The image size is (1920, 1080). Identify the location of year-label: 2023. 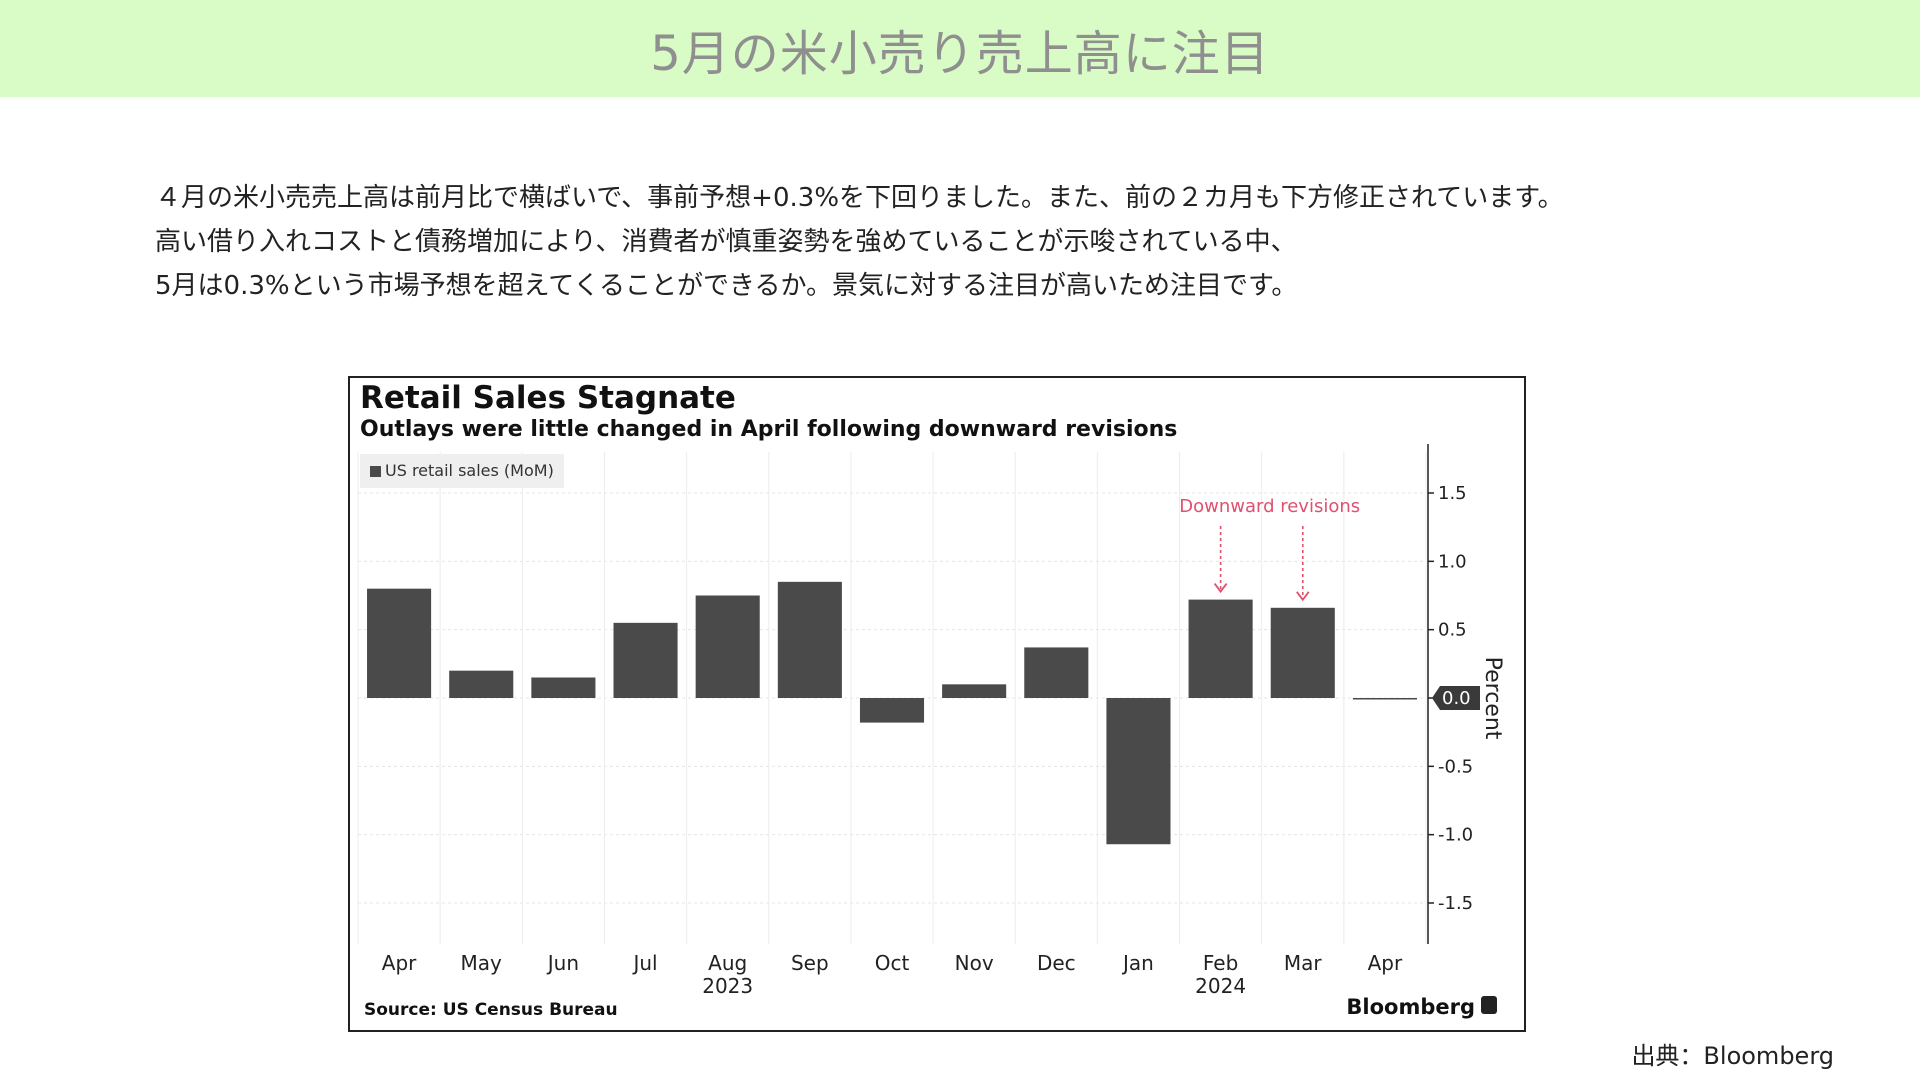
(727, 986).